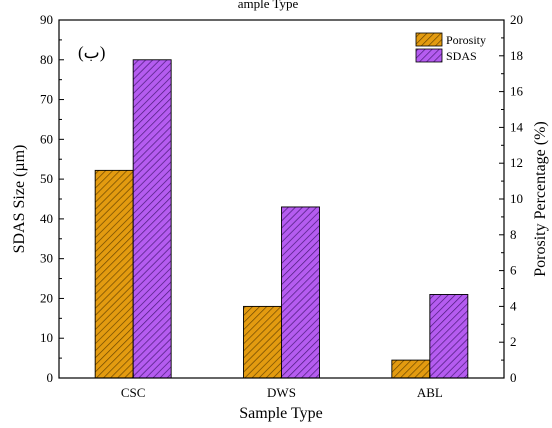 This screenshot has height=428, width=552. Describe the element at coordinates (429, 39) in the screenshot. I see `legend-swatch-porosity` at that location.